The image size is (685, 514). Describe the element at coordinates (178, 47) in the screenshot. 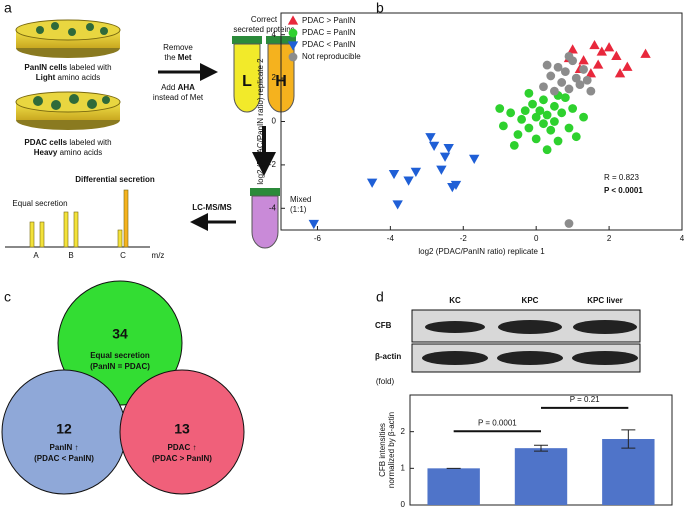

I see `step: Remove` at that location.